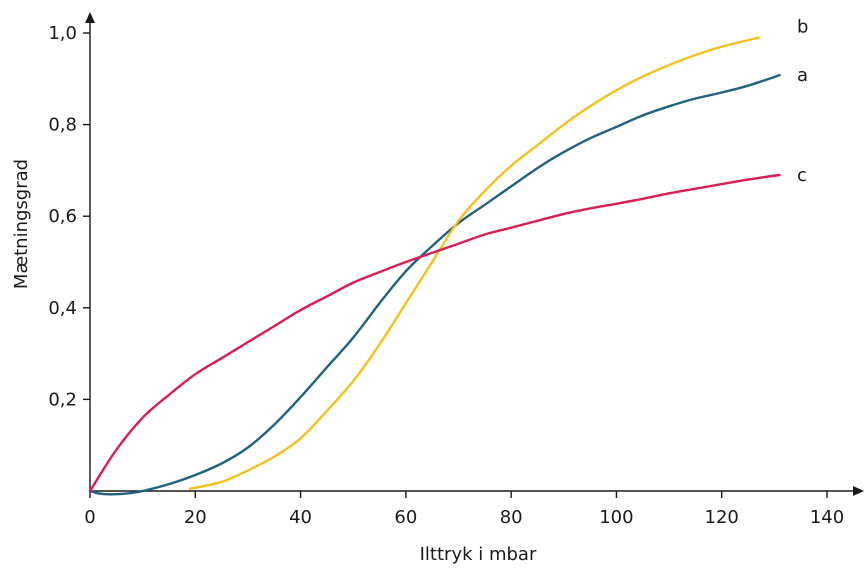  I want to click on series-labels: a b c, so click(802, 101).